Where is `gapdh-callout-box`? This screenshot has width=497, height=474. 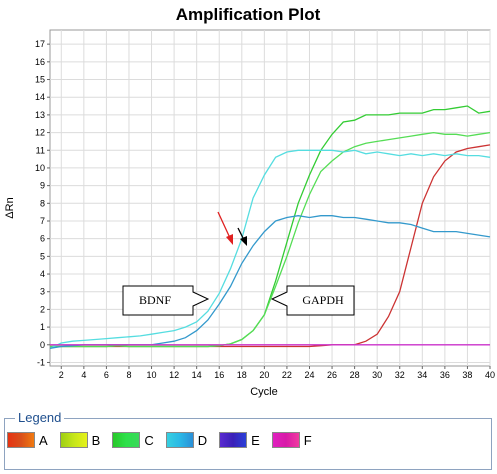 gapdh-callout-box is located at coordinates (312, 300).